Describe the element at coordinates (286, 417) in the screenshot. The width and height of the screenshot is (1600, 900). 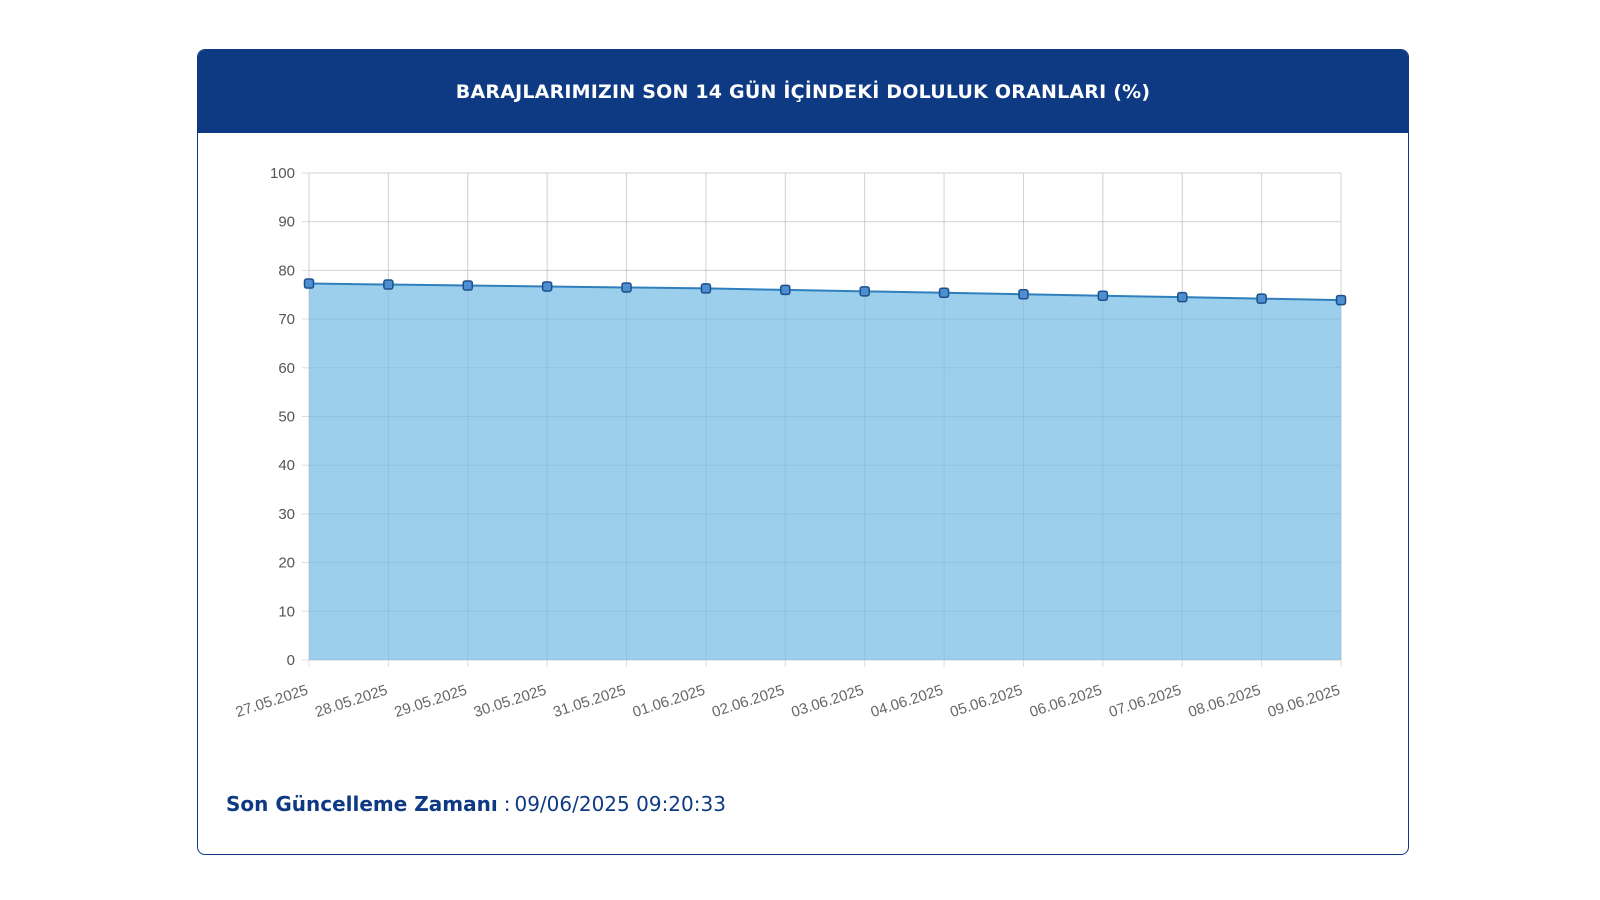
I see `y-tick-label: 50` at that location.